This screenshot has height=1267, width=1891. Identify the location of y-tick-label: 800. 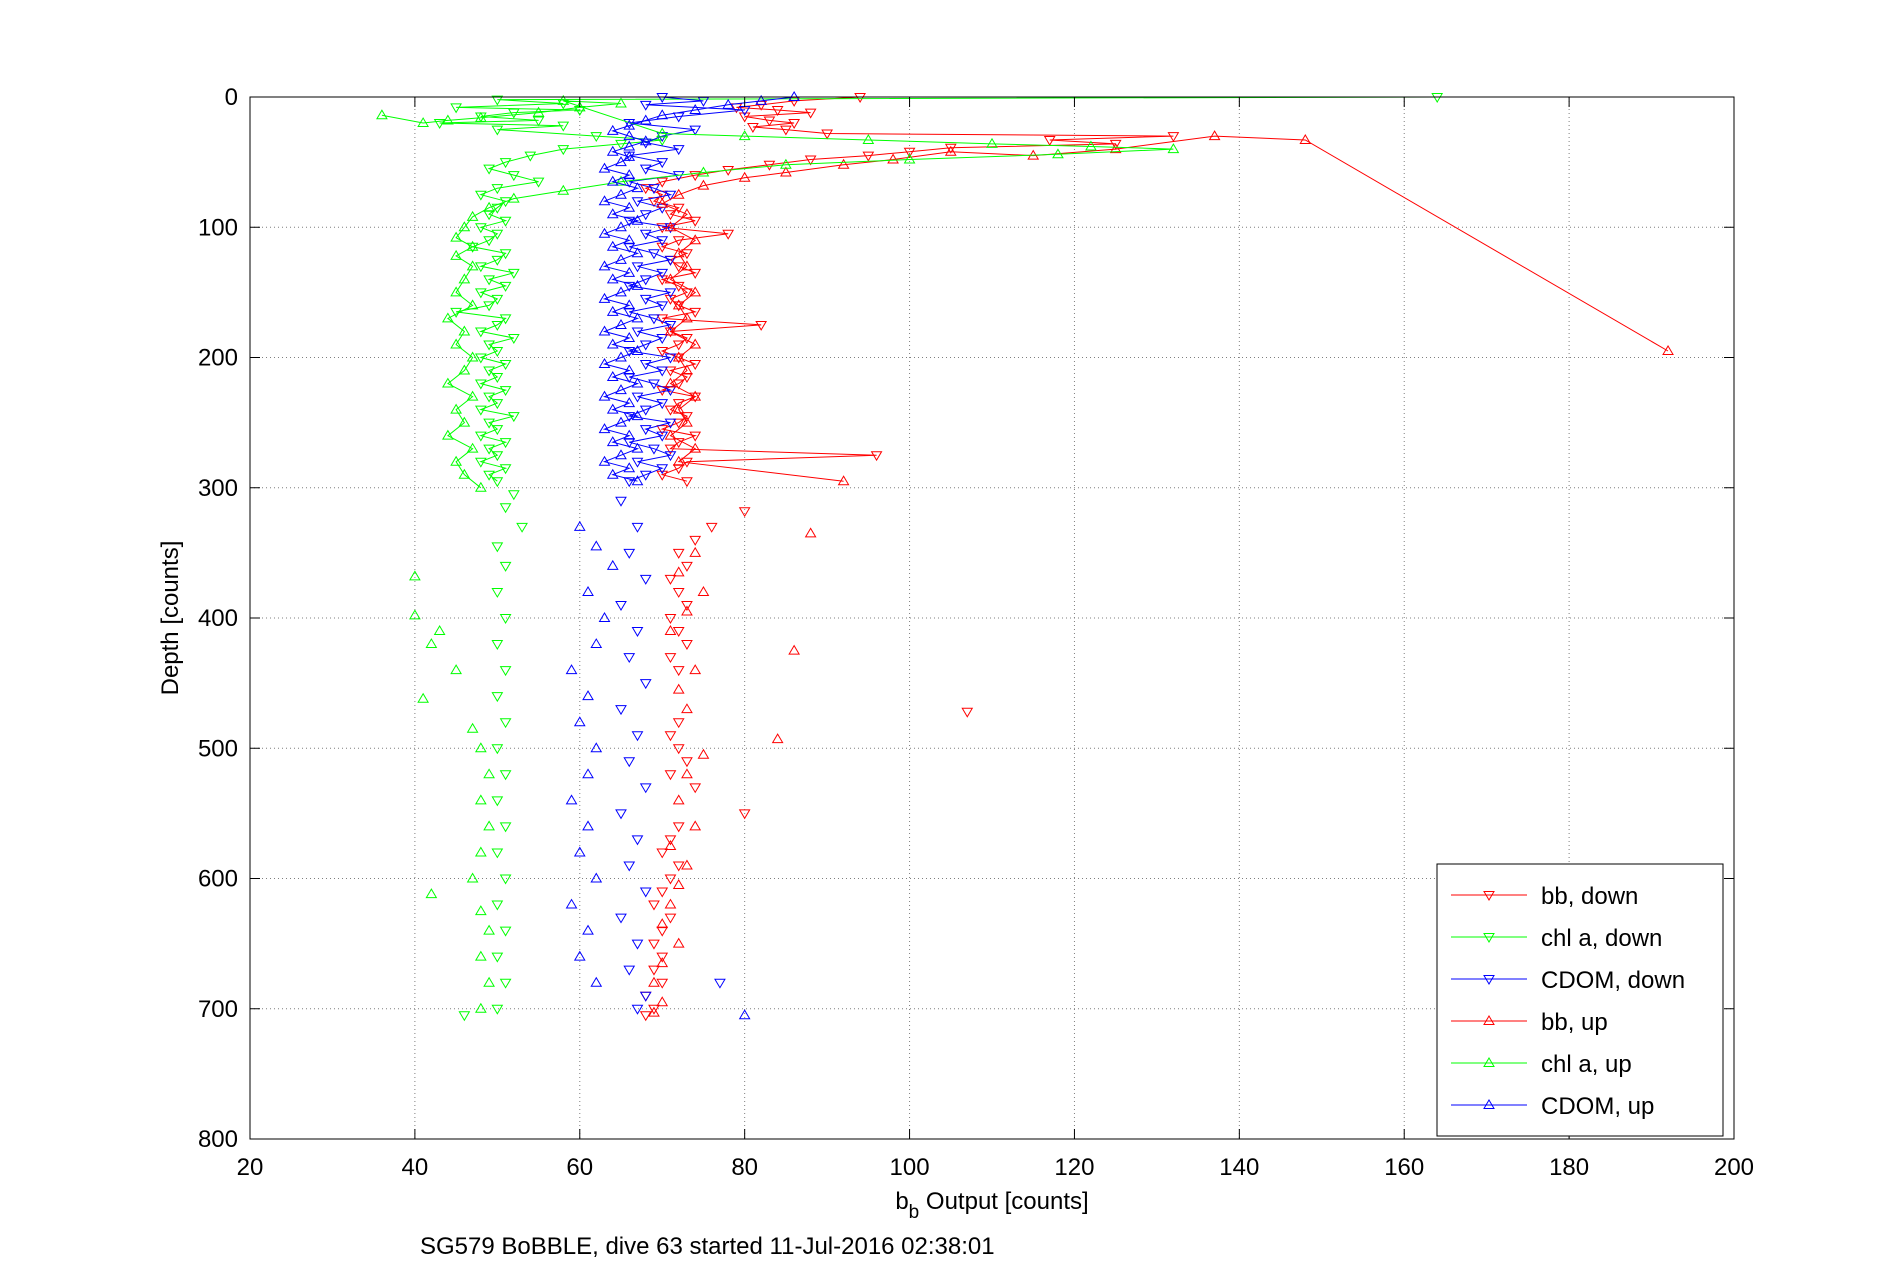
(218, 1139).